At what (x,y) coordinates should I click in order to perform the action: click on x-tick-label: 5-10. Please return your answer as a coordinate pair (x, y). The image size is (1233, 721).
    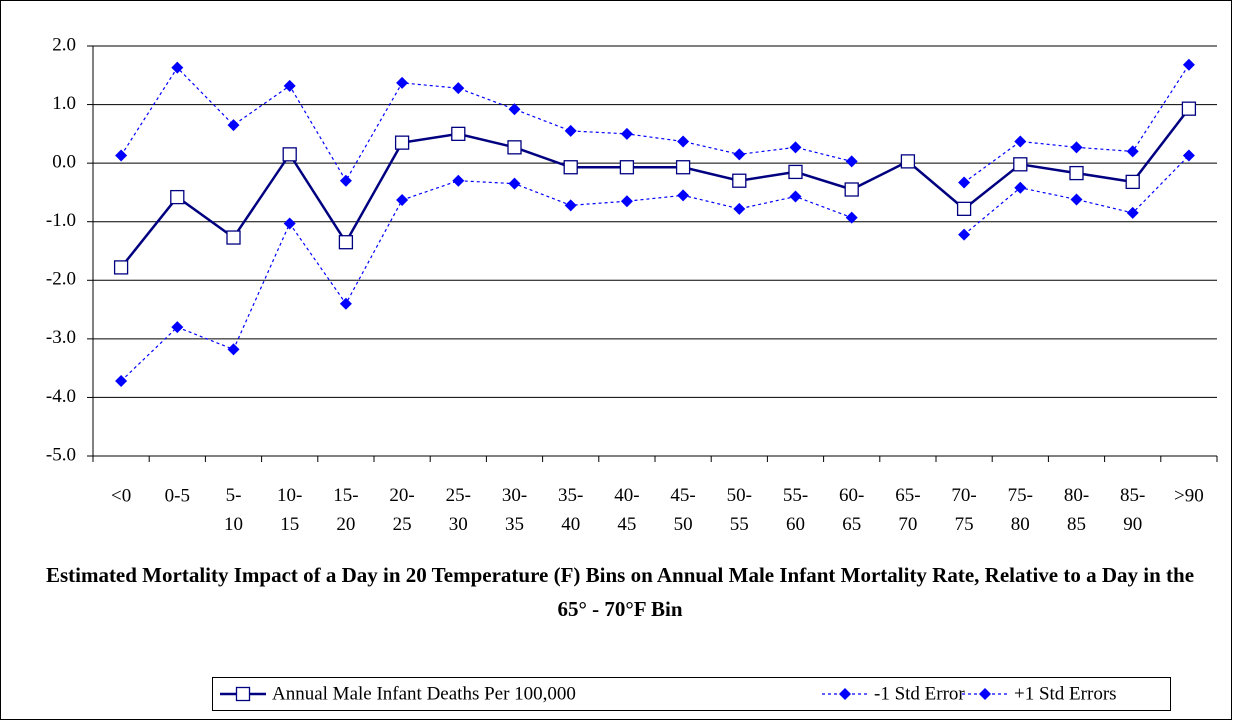
    Looking at the image, I should click on (233, 510).